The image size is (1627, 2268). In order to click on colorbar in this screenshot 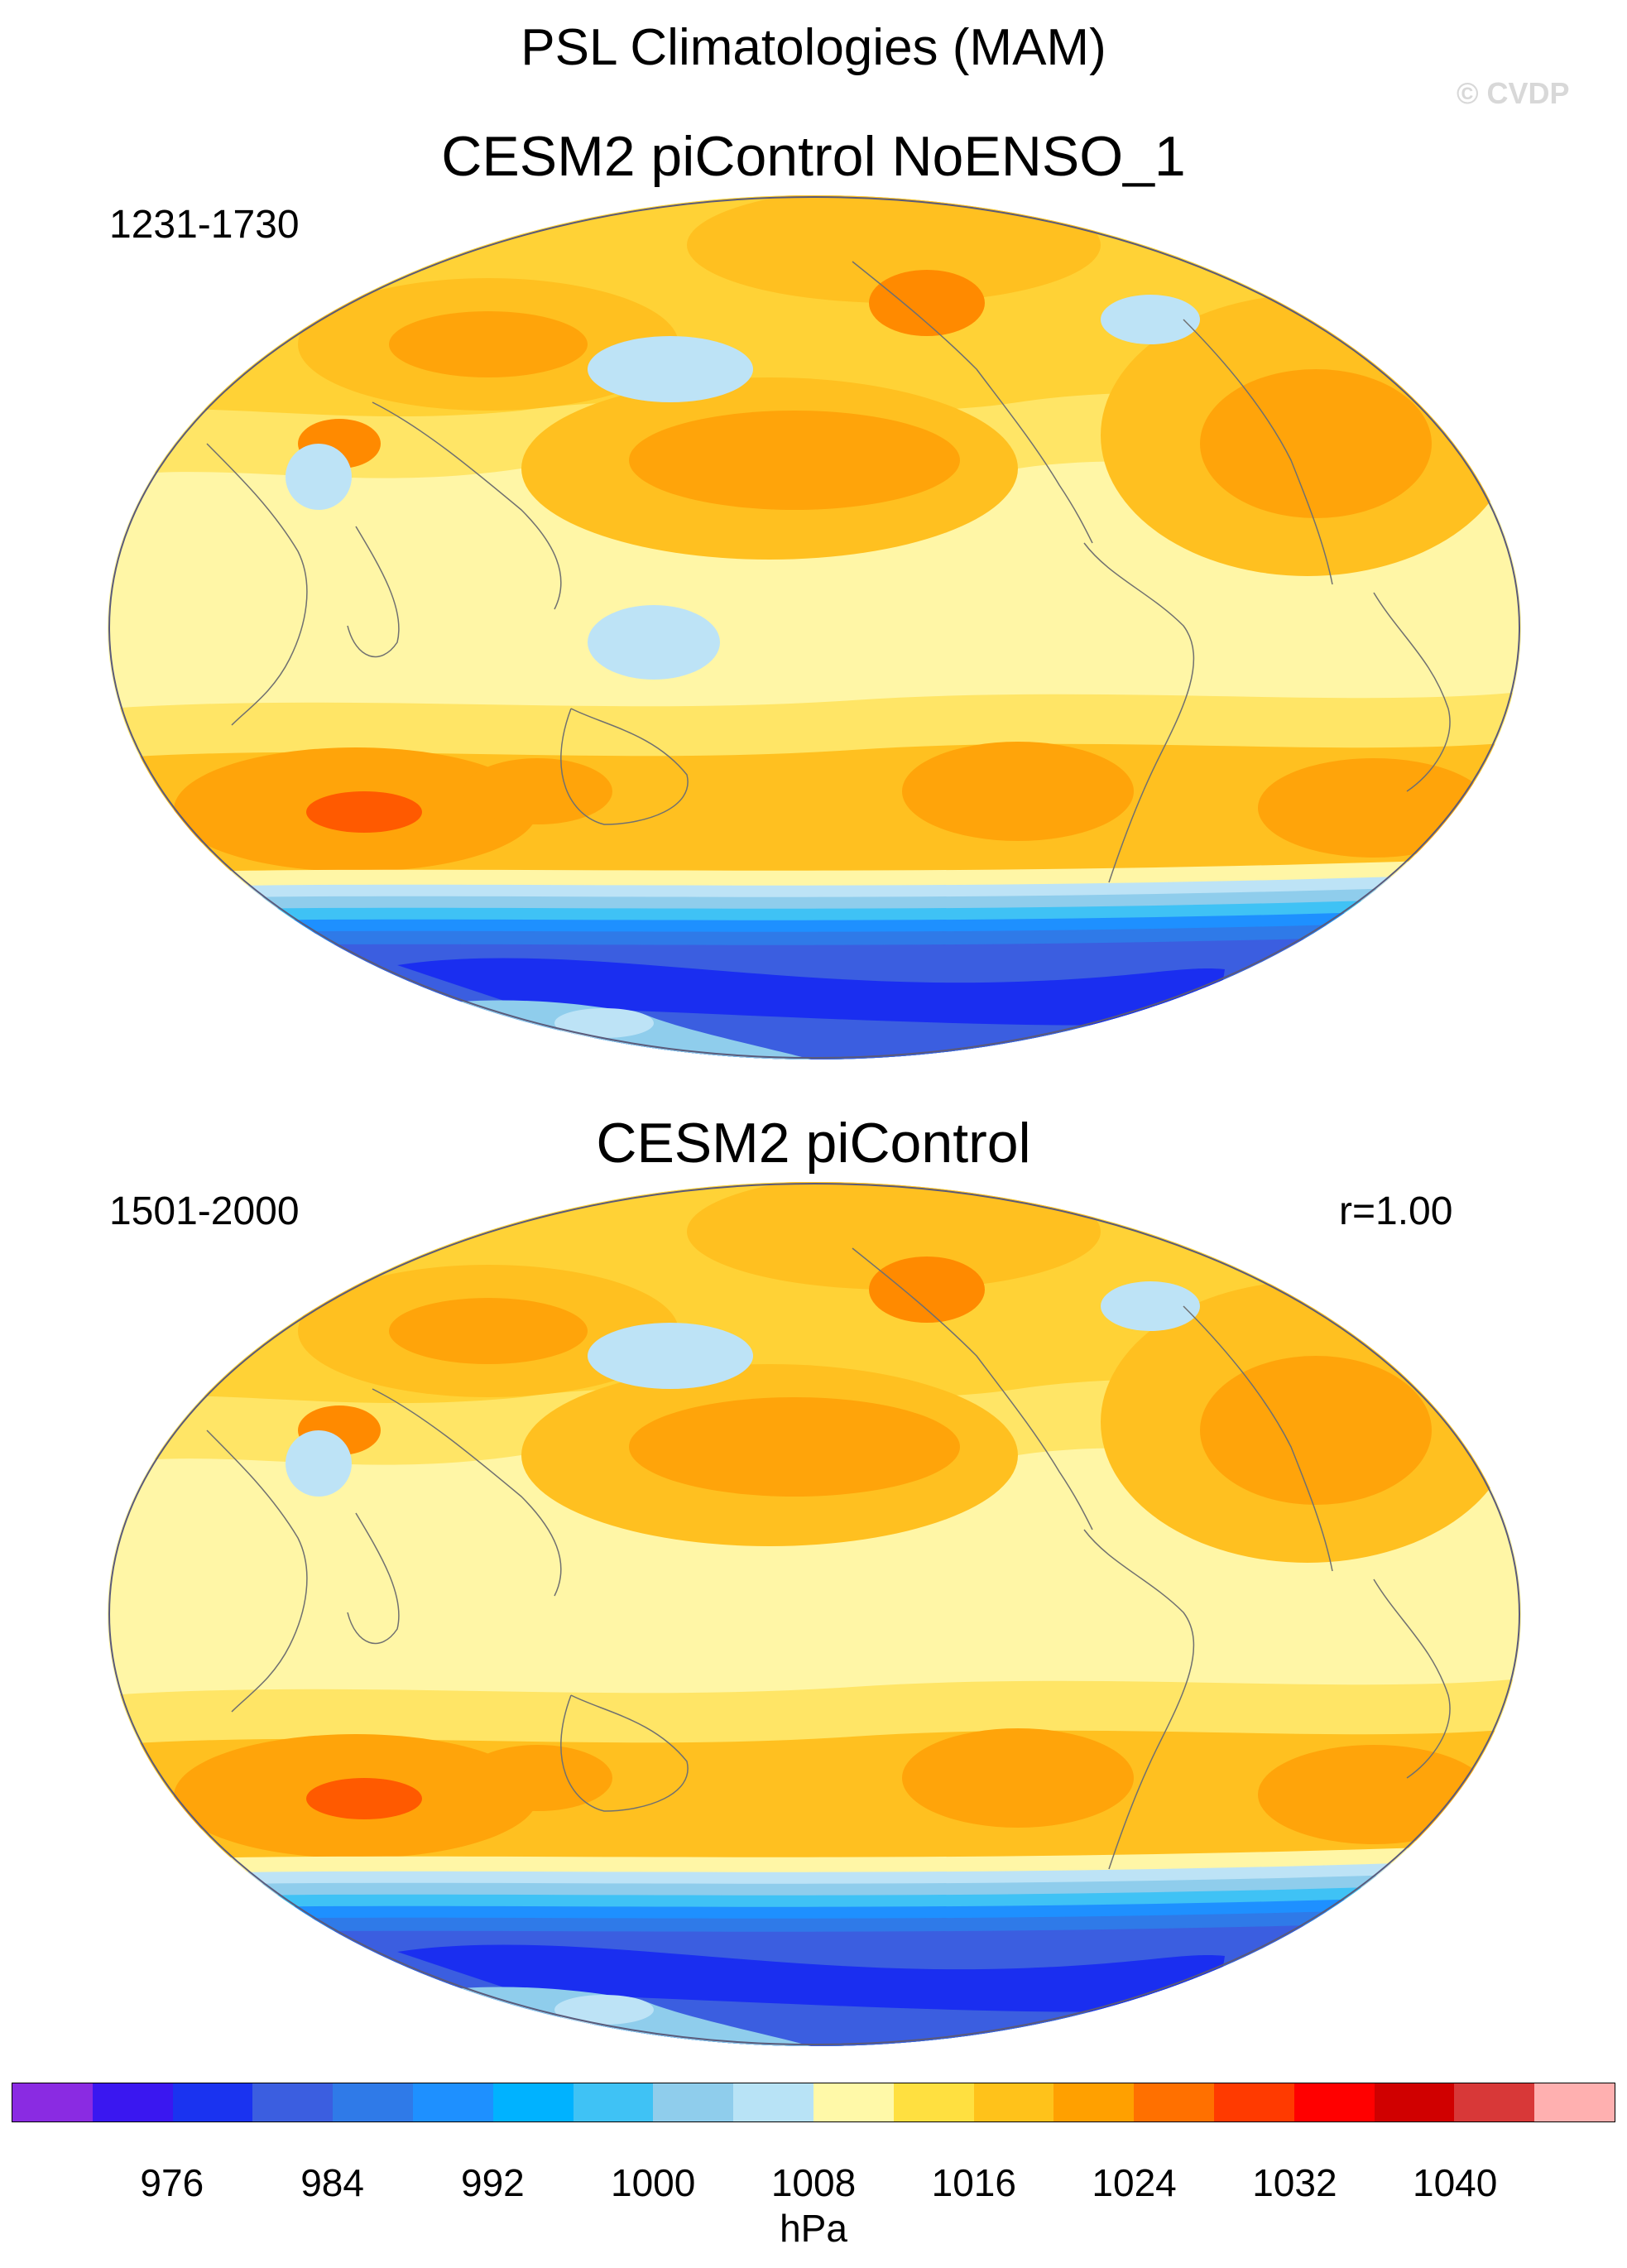, I will do `click(813, 2102)`.